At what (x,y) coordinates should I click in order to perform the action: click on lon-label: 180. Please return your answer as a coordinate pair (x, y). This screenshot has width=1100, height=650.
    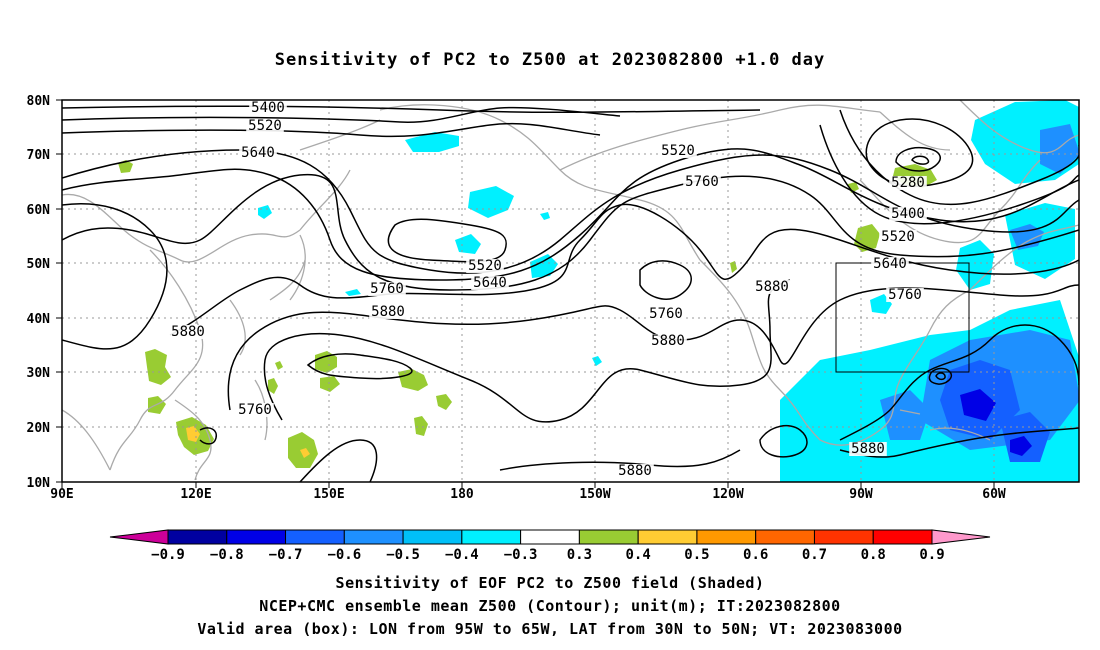
    Looking at the image, I should click on (462, 494).